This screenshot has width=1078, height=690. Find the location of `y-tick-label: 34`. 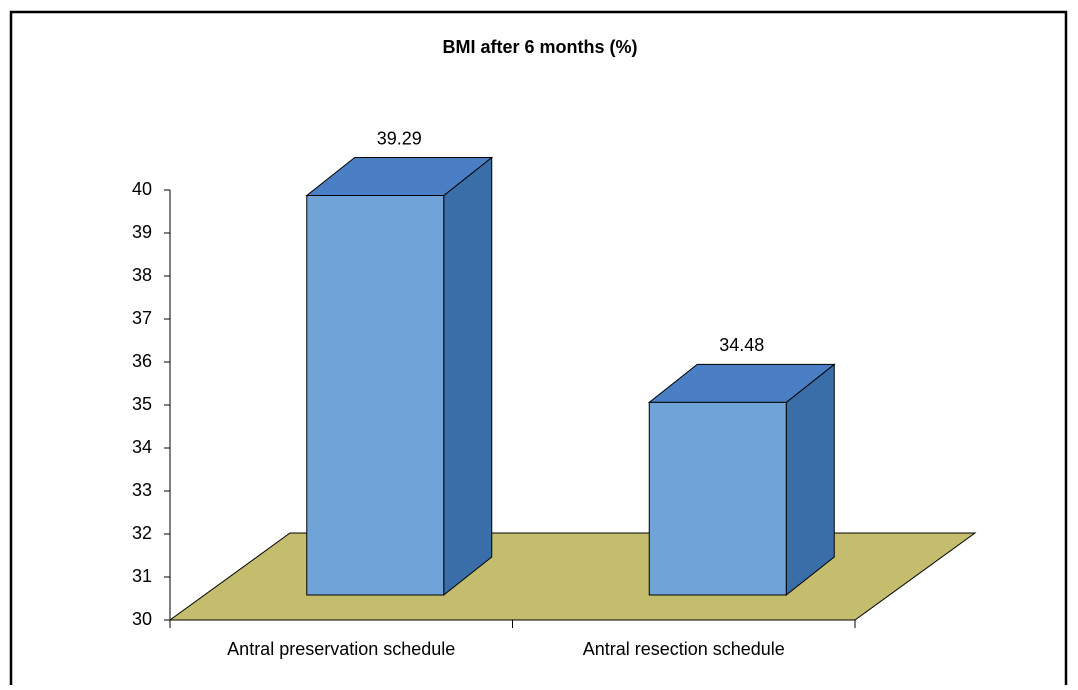

y-tick-label: 34 is located at coordinates (142, 447).